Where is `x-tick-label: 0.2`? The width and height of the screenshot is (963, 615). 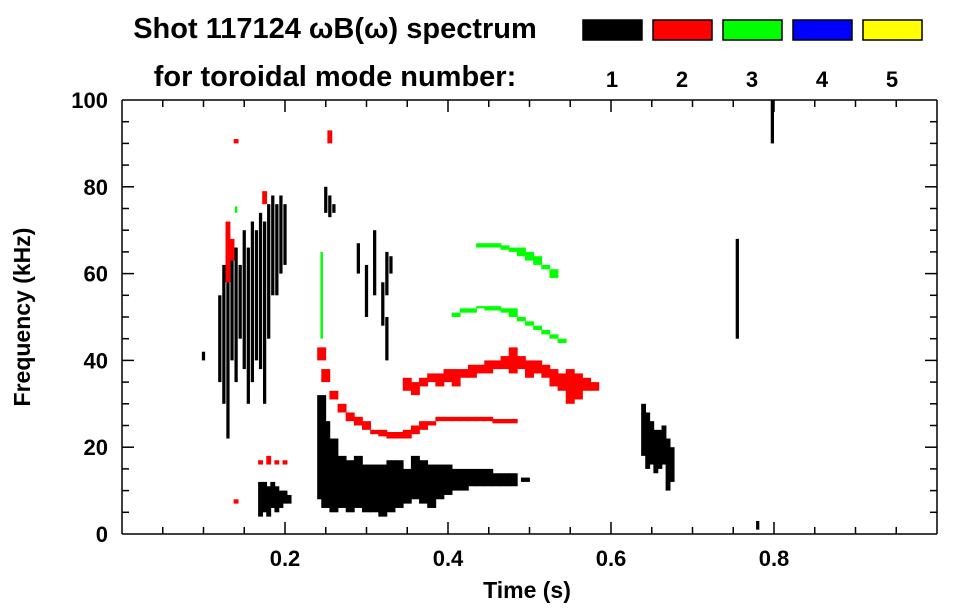 x-tick-label: 0.2 is located at coordinates (285, 558).